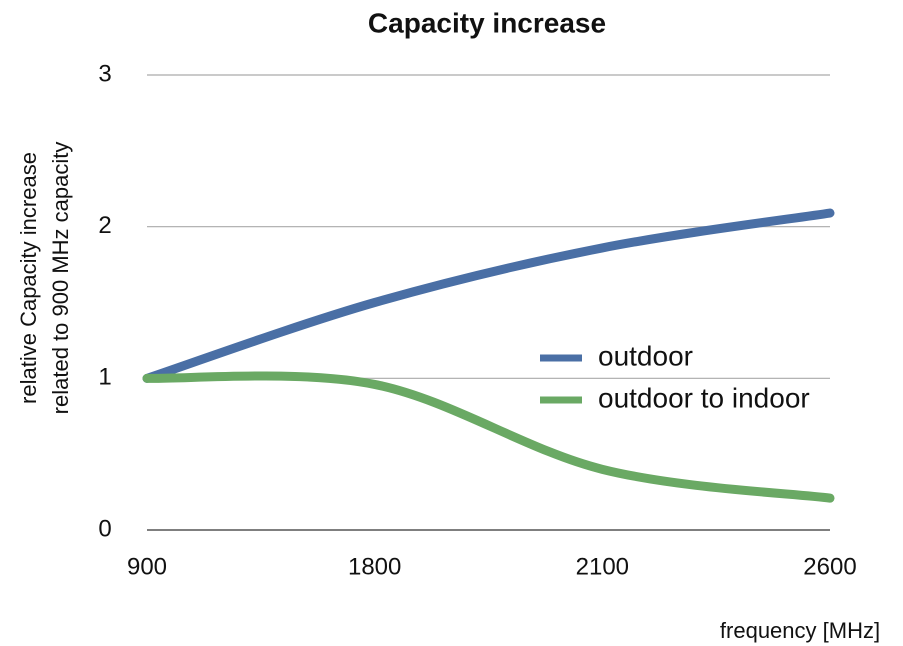  Describe the element at coordinates (829, 566) in the screenshot. I see `x-tick-label: 2600` at that location.